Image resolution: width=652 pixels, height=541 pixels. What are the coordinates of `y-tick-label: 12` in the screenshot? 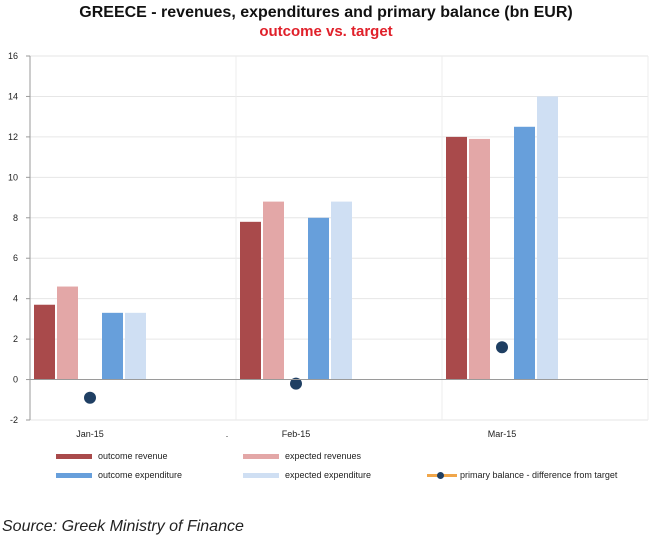 It's located at (13, 137).